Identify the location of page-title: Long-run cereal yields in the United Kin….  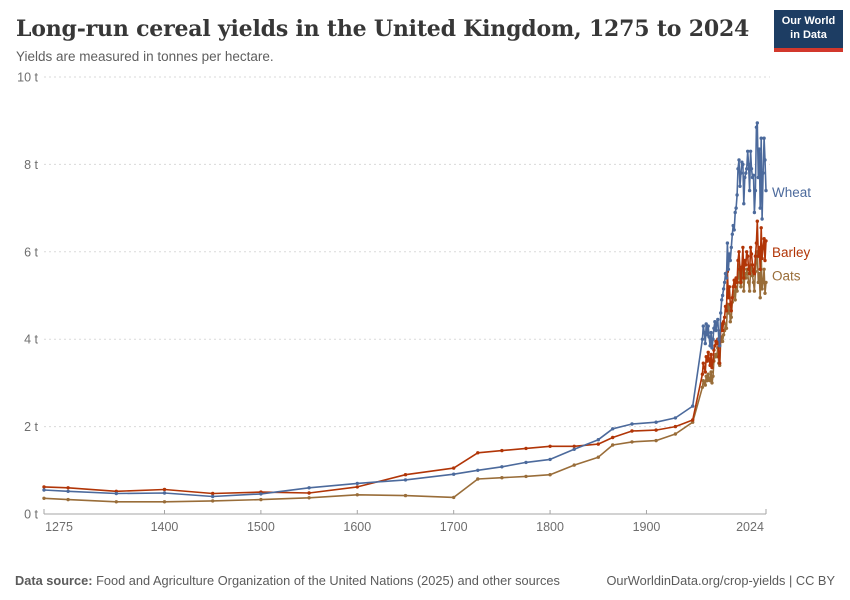
(383, 29).